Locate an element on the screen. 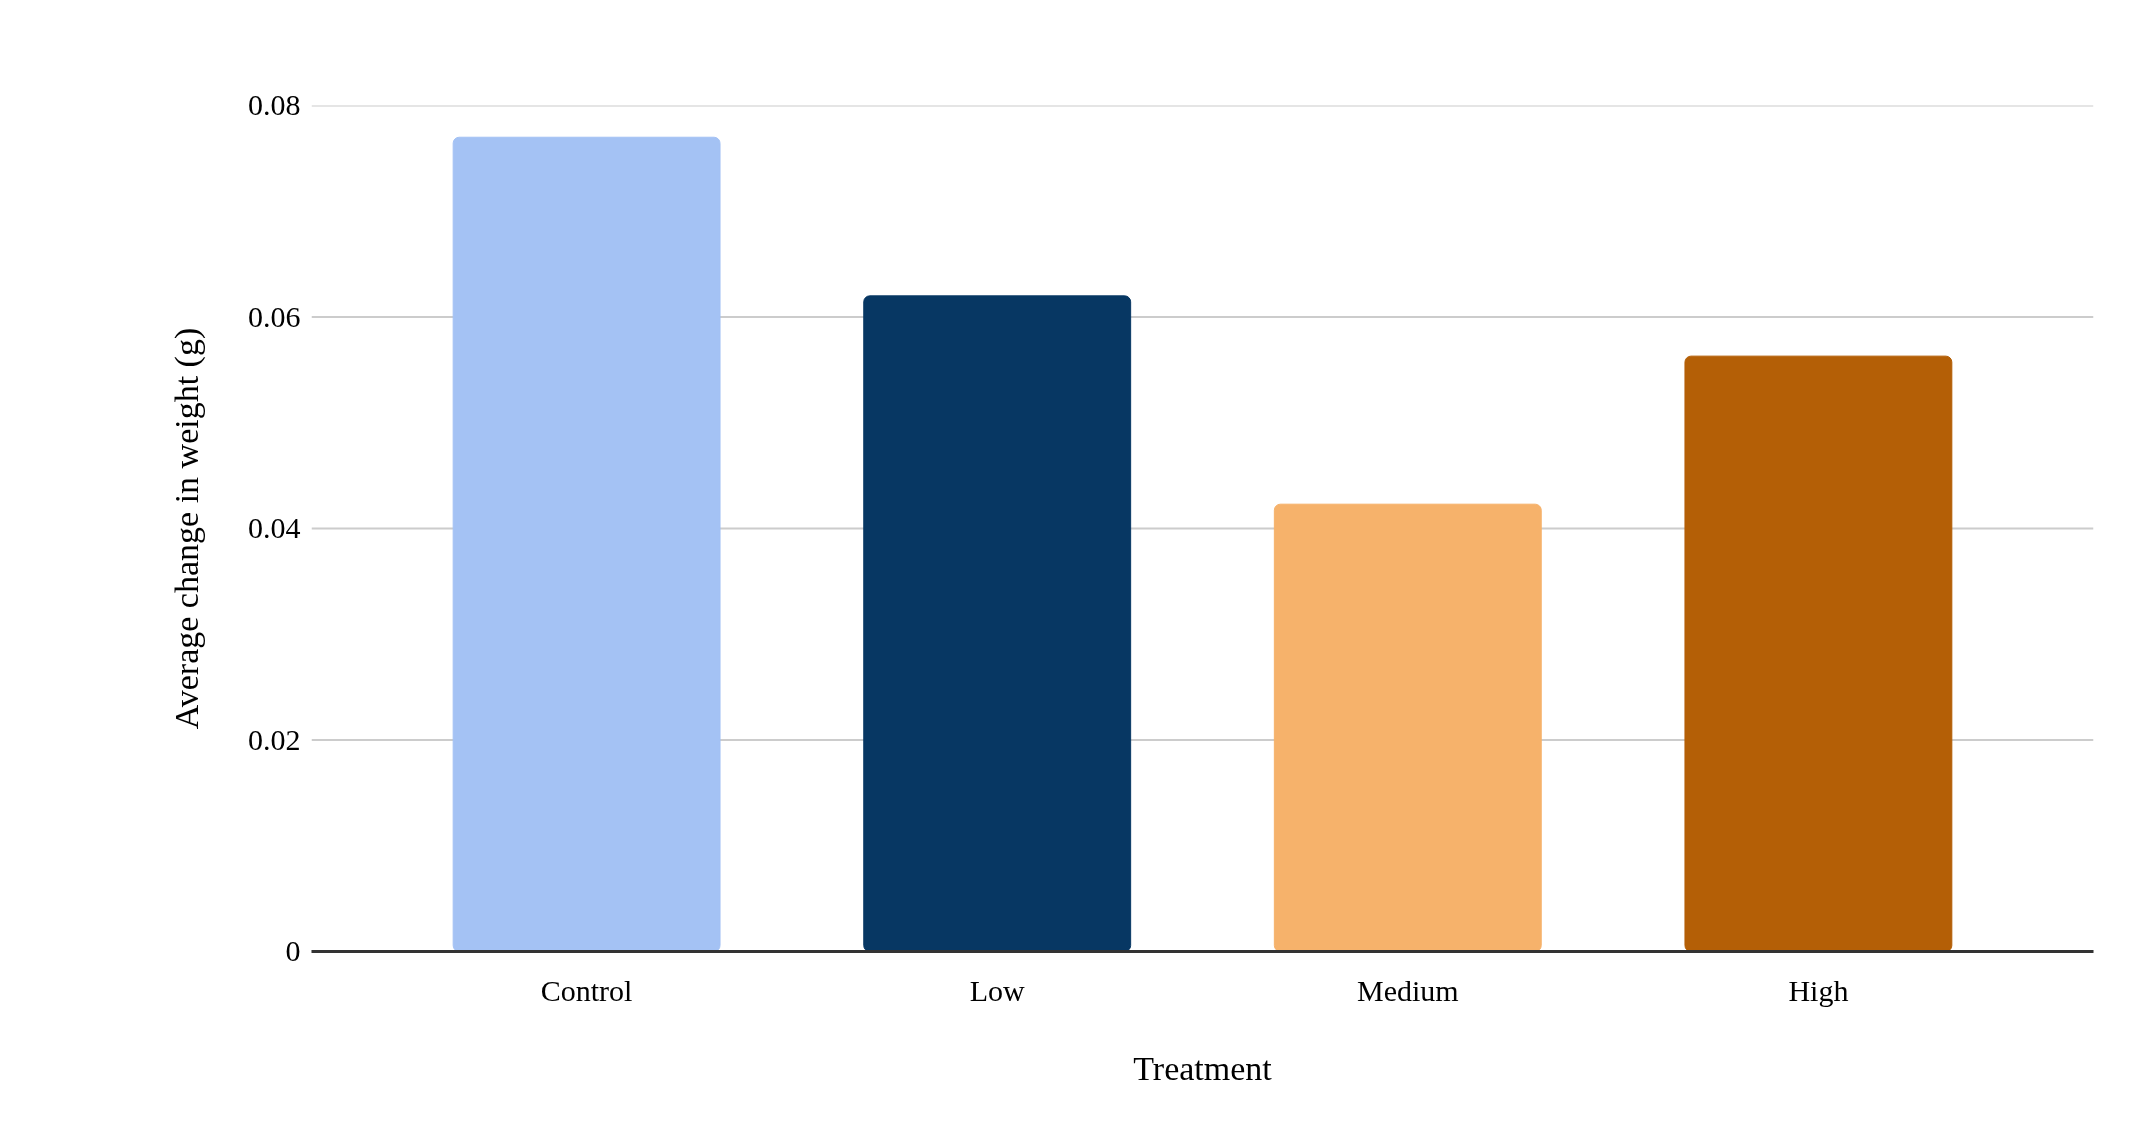 The height and width of the screenshot is (1133, 2149). y-tick-label: 0.04 is located at coordinates (274, 527).